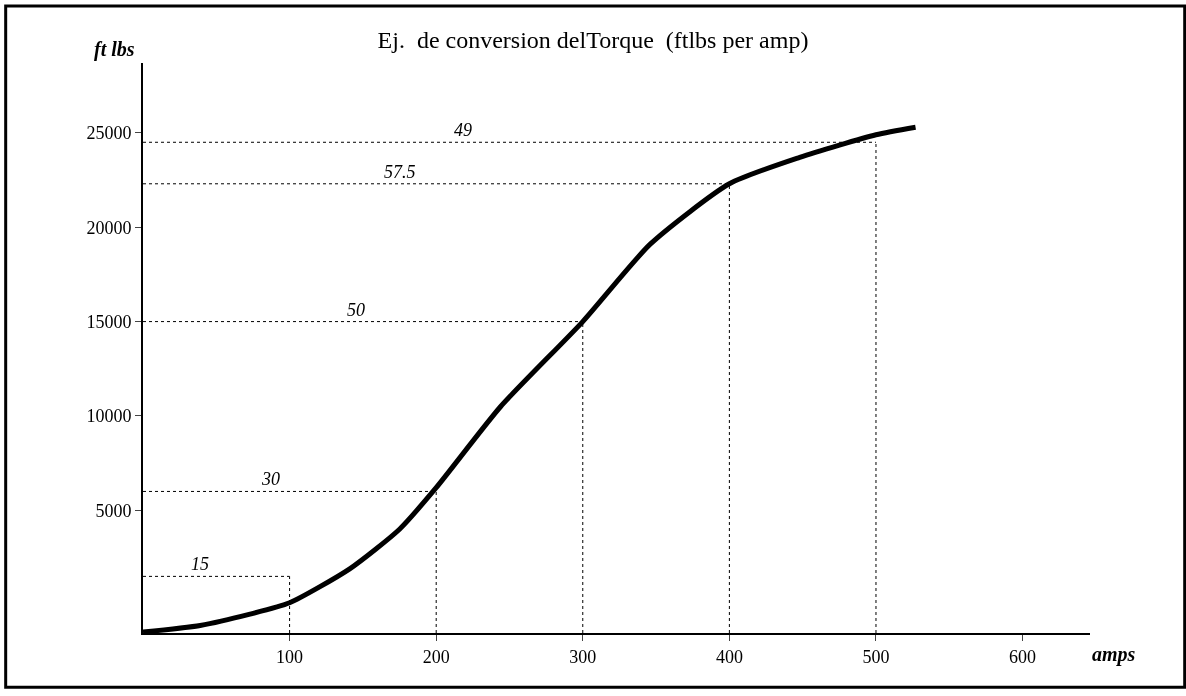 The height and width of the screenshot is (696, 1186). I want to click on y-axis-title: ft lbs, so click(114, 49).